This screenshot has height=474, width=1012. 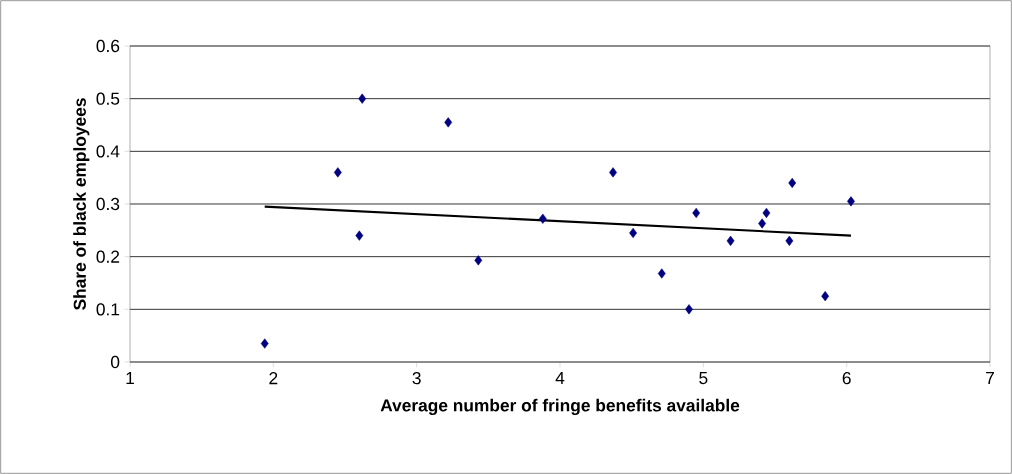 I want to click on y-tick-label: 0.6, so click(x=108, y=46).